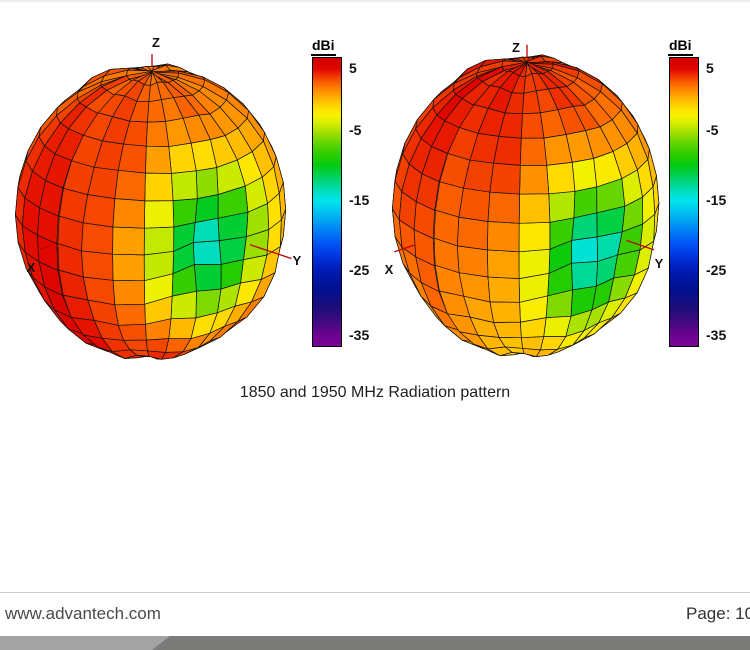 The height and width of the screenshot is (650, 750). I want to click on colorbar-left: dBi 5 -5 -15 -25 -35, so click(349, 195).